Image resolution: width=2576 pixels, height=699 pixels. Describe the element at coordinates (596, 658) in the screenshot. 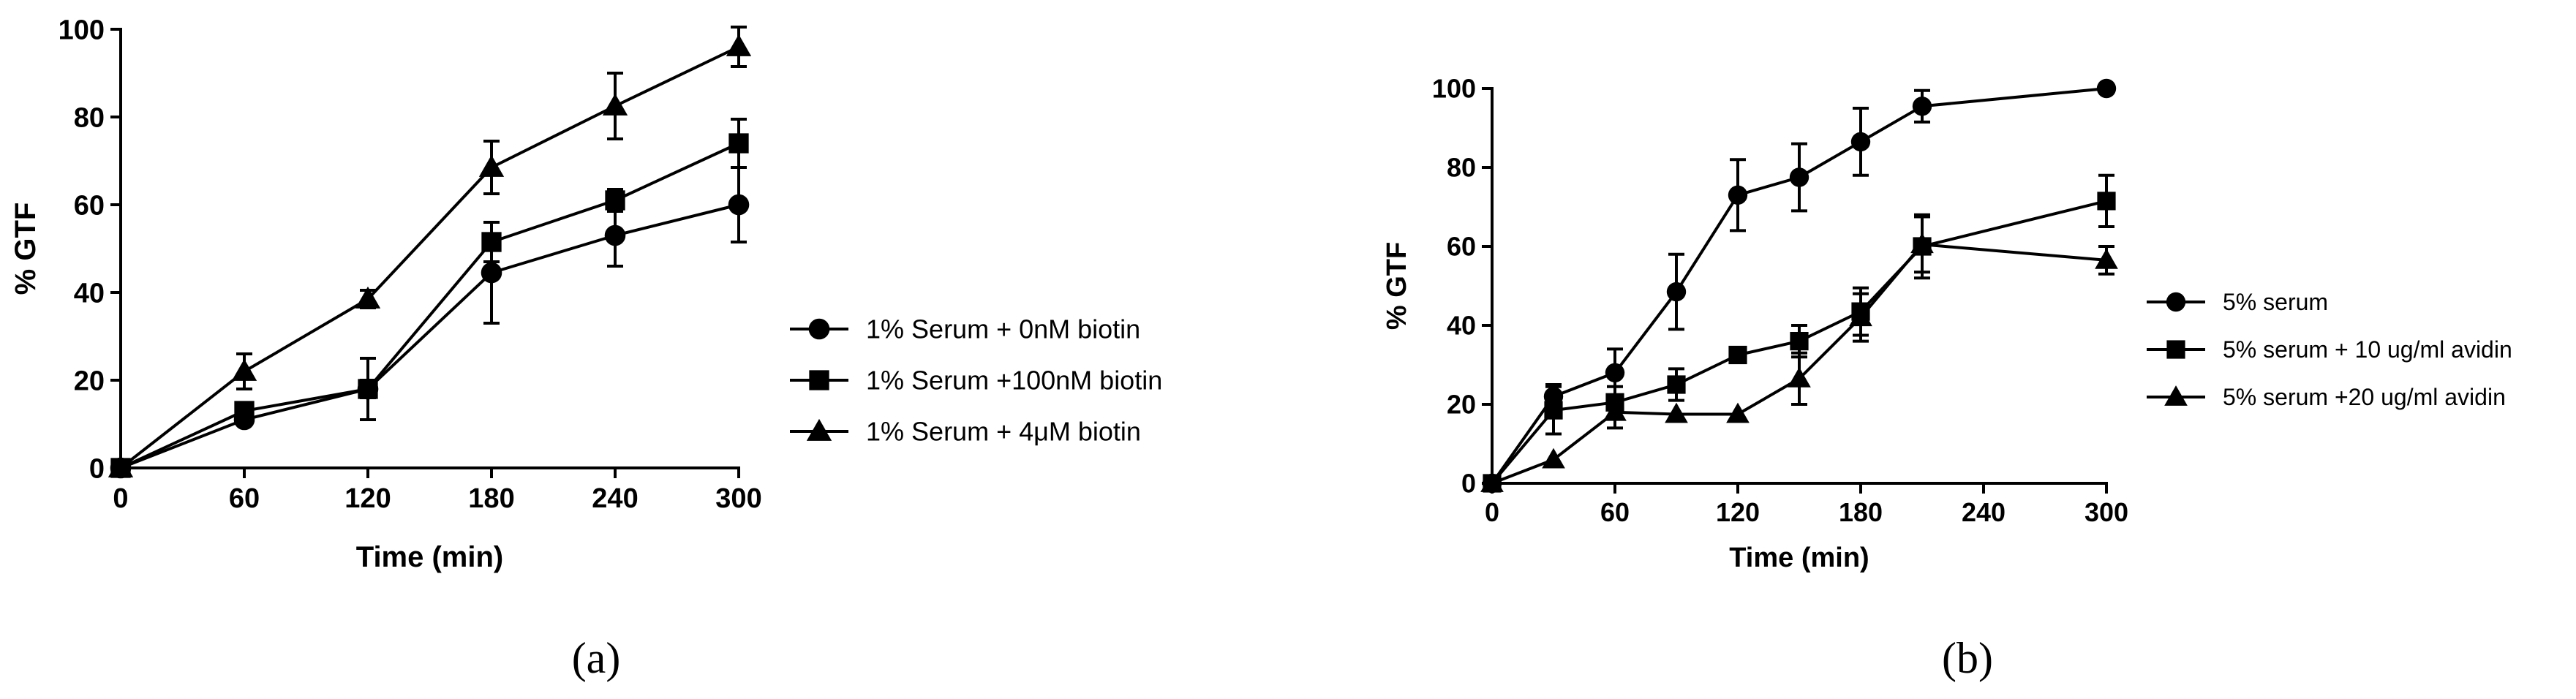

I see `panel-label: (a)` at that location.